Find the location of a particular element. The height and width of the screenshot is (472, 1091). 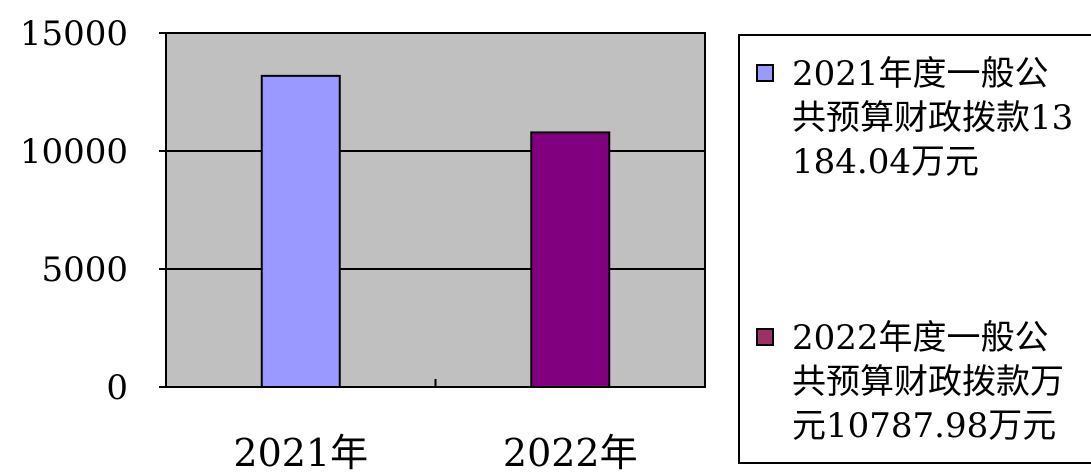

y-tick-label: 5000 is located at coordinates (84, 270).